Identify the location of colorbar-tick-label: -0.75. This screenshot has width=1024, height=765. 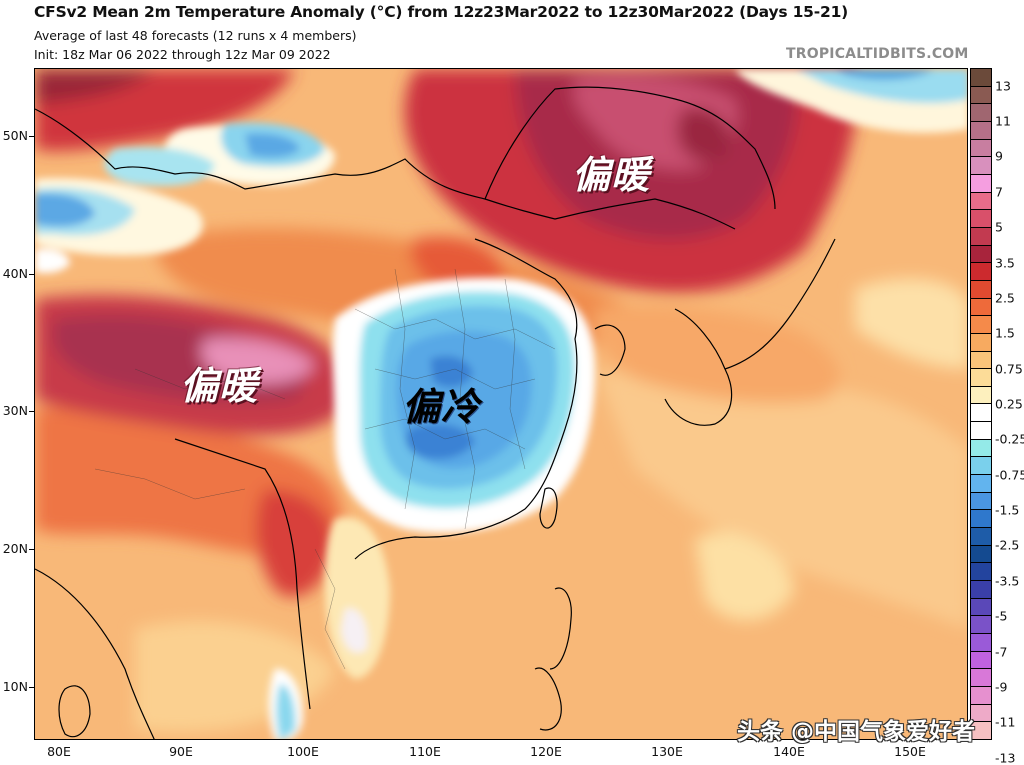
(1009, 475).